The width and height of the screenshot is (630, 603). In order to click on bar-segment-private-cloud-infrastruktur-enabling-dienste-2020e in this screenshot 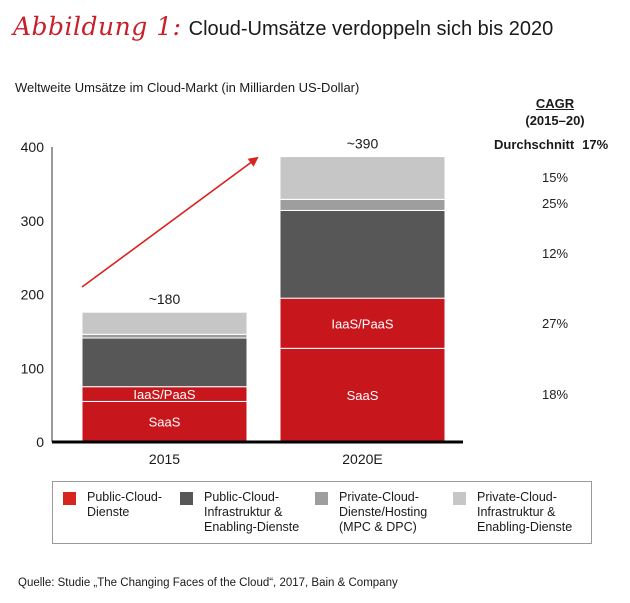, I will do `click(362, 178)`.